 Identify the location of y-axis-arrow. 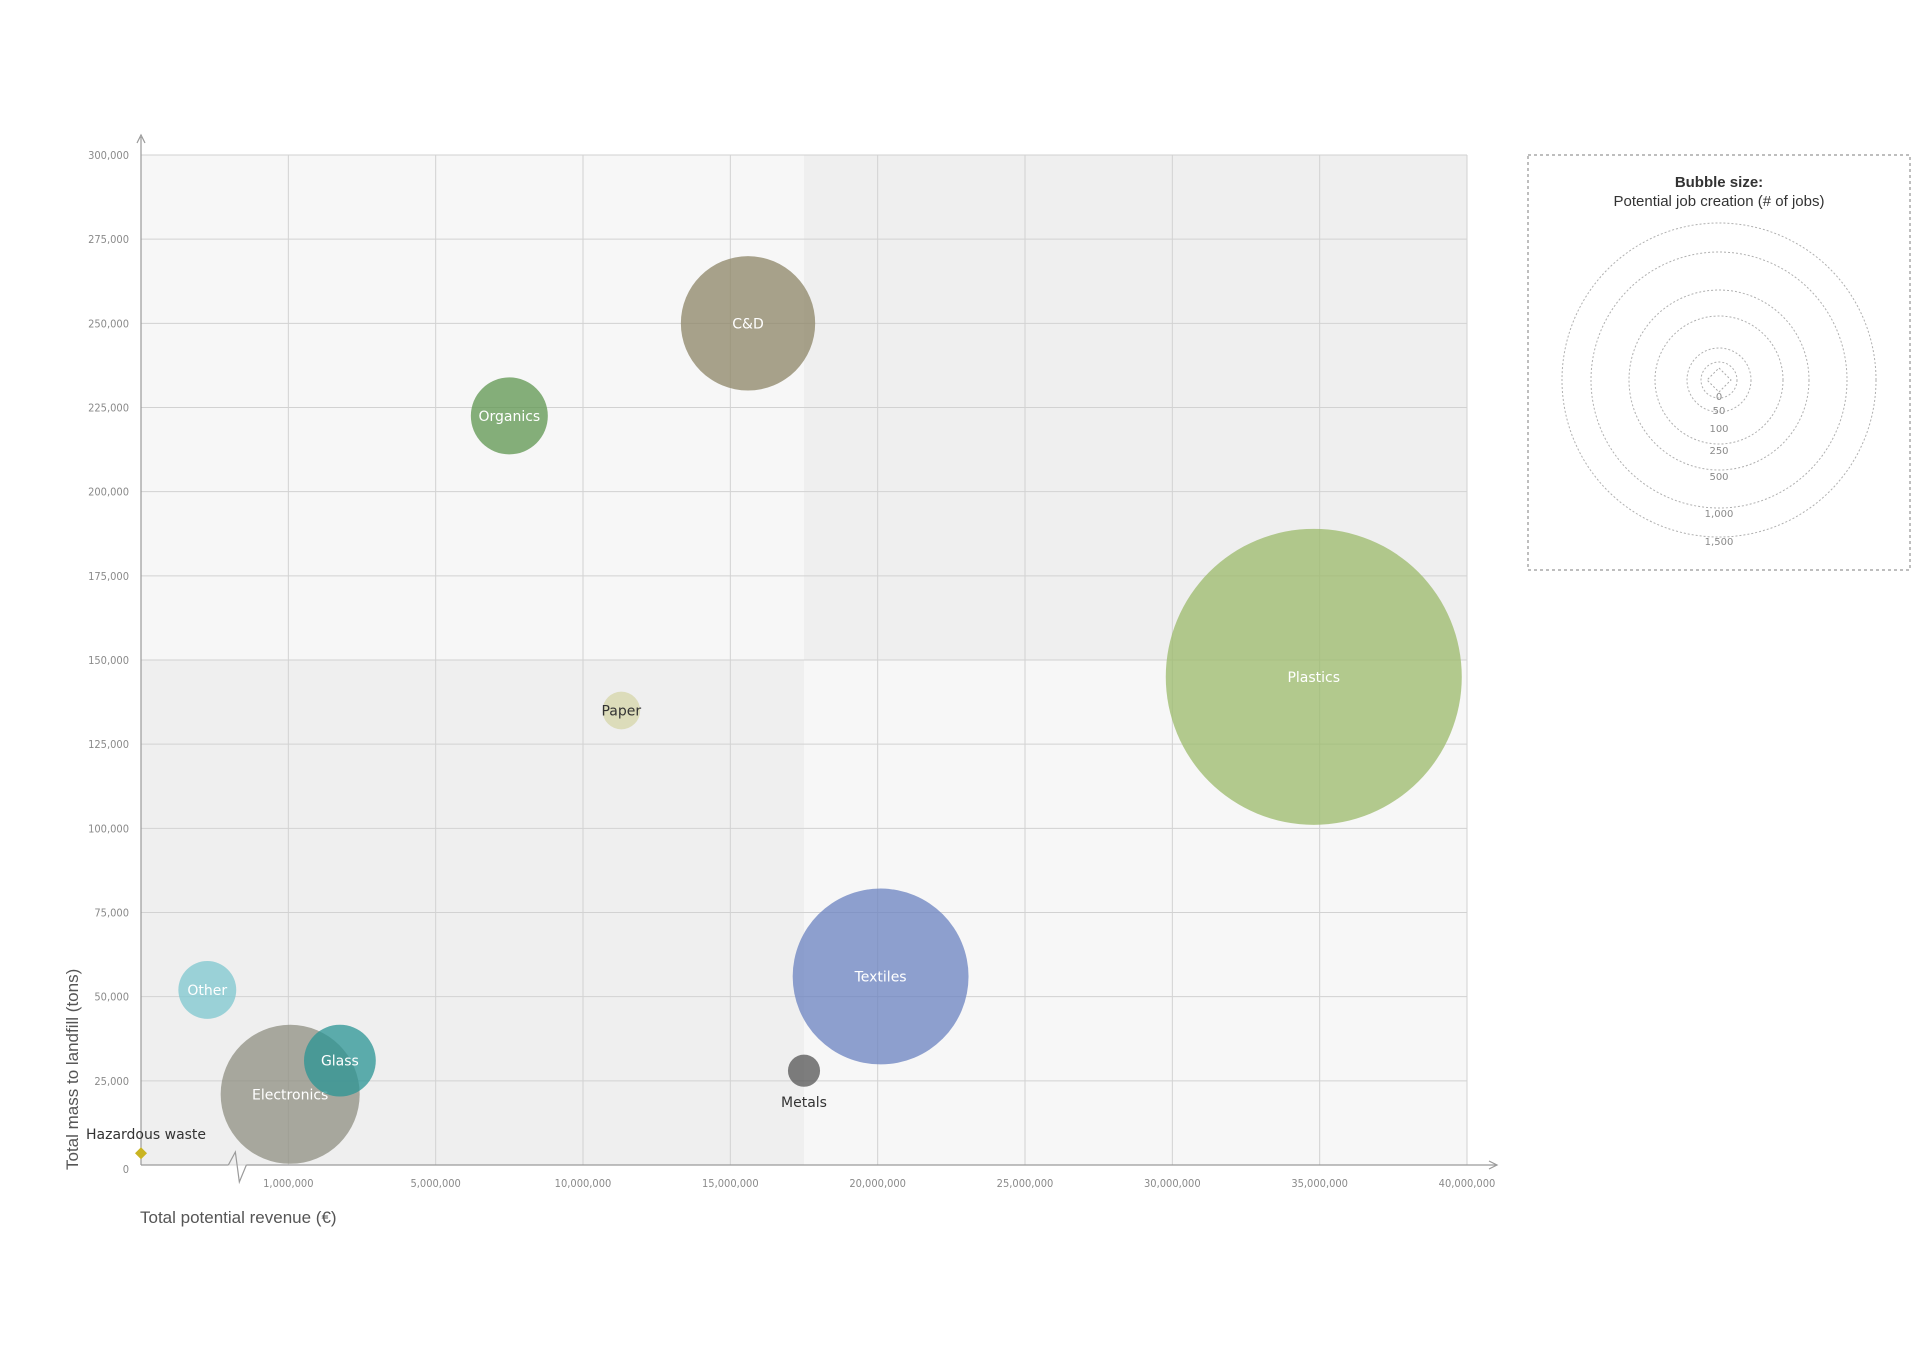
(141, 138).